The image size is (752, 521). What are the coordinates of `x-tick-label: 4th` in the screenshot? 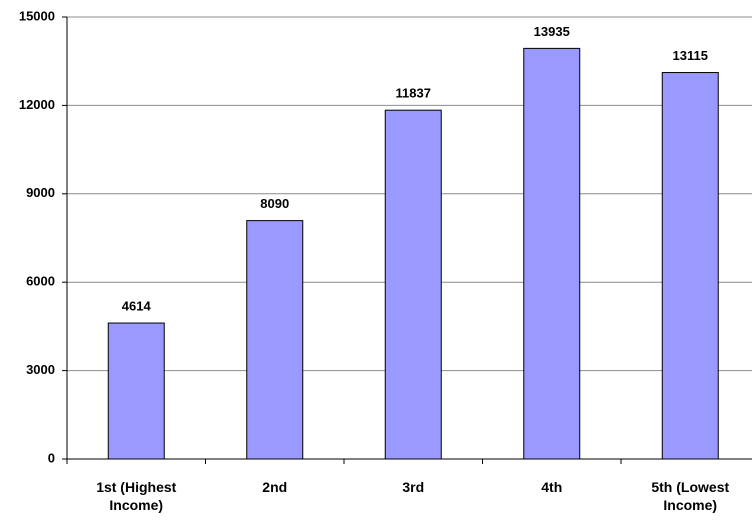 It's located at (552, 487).